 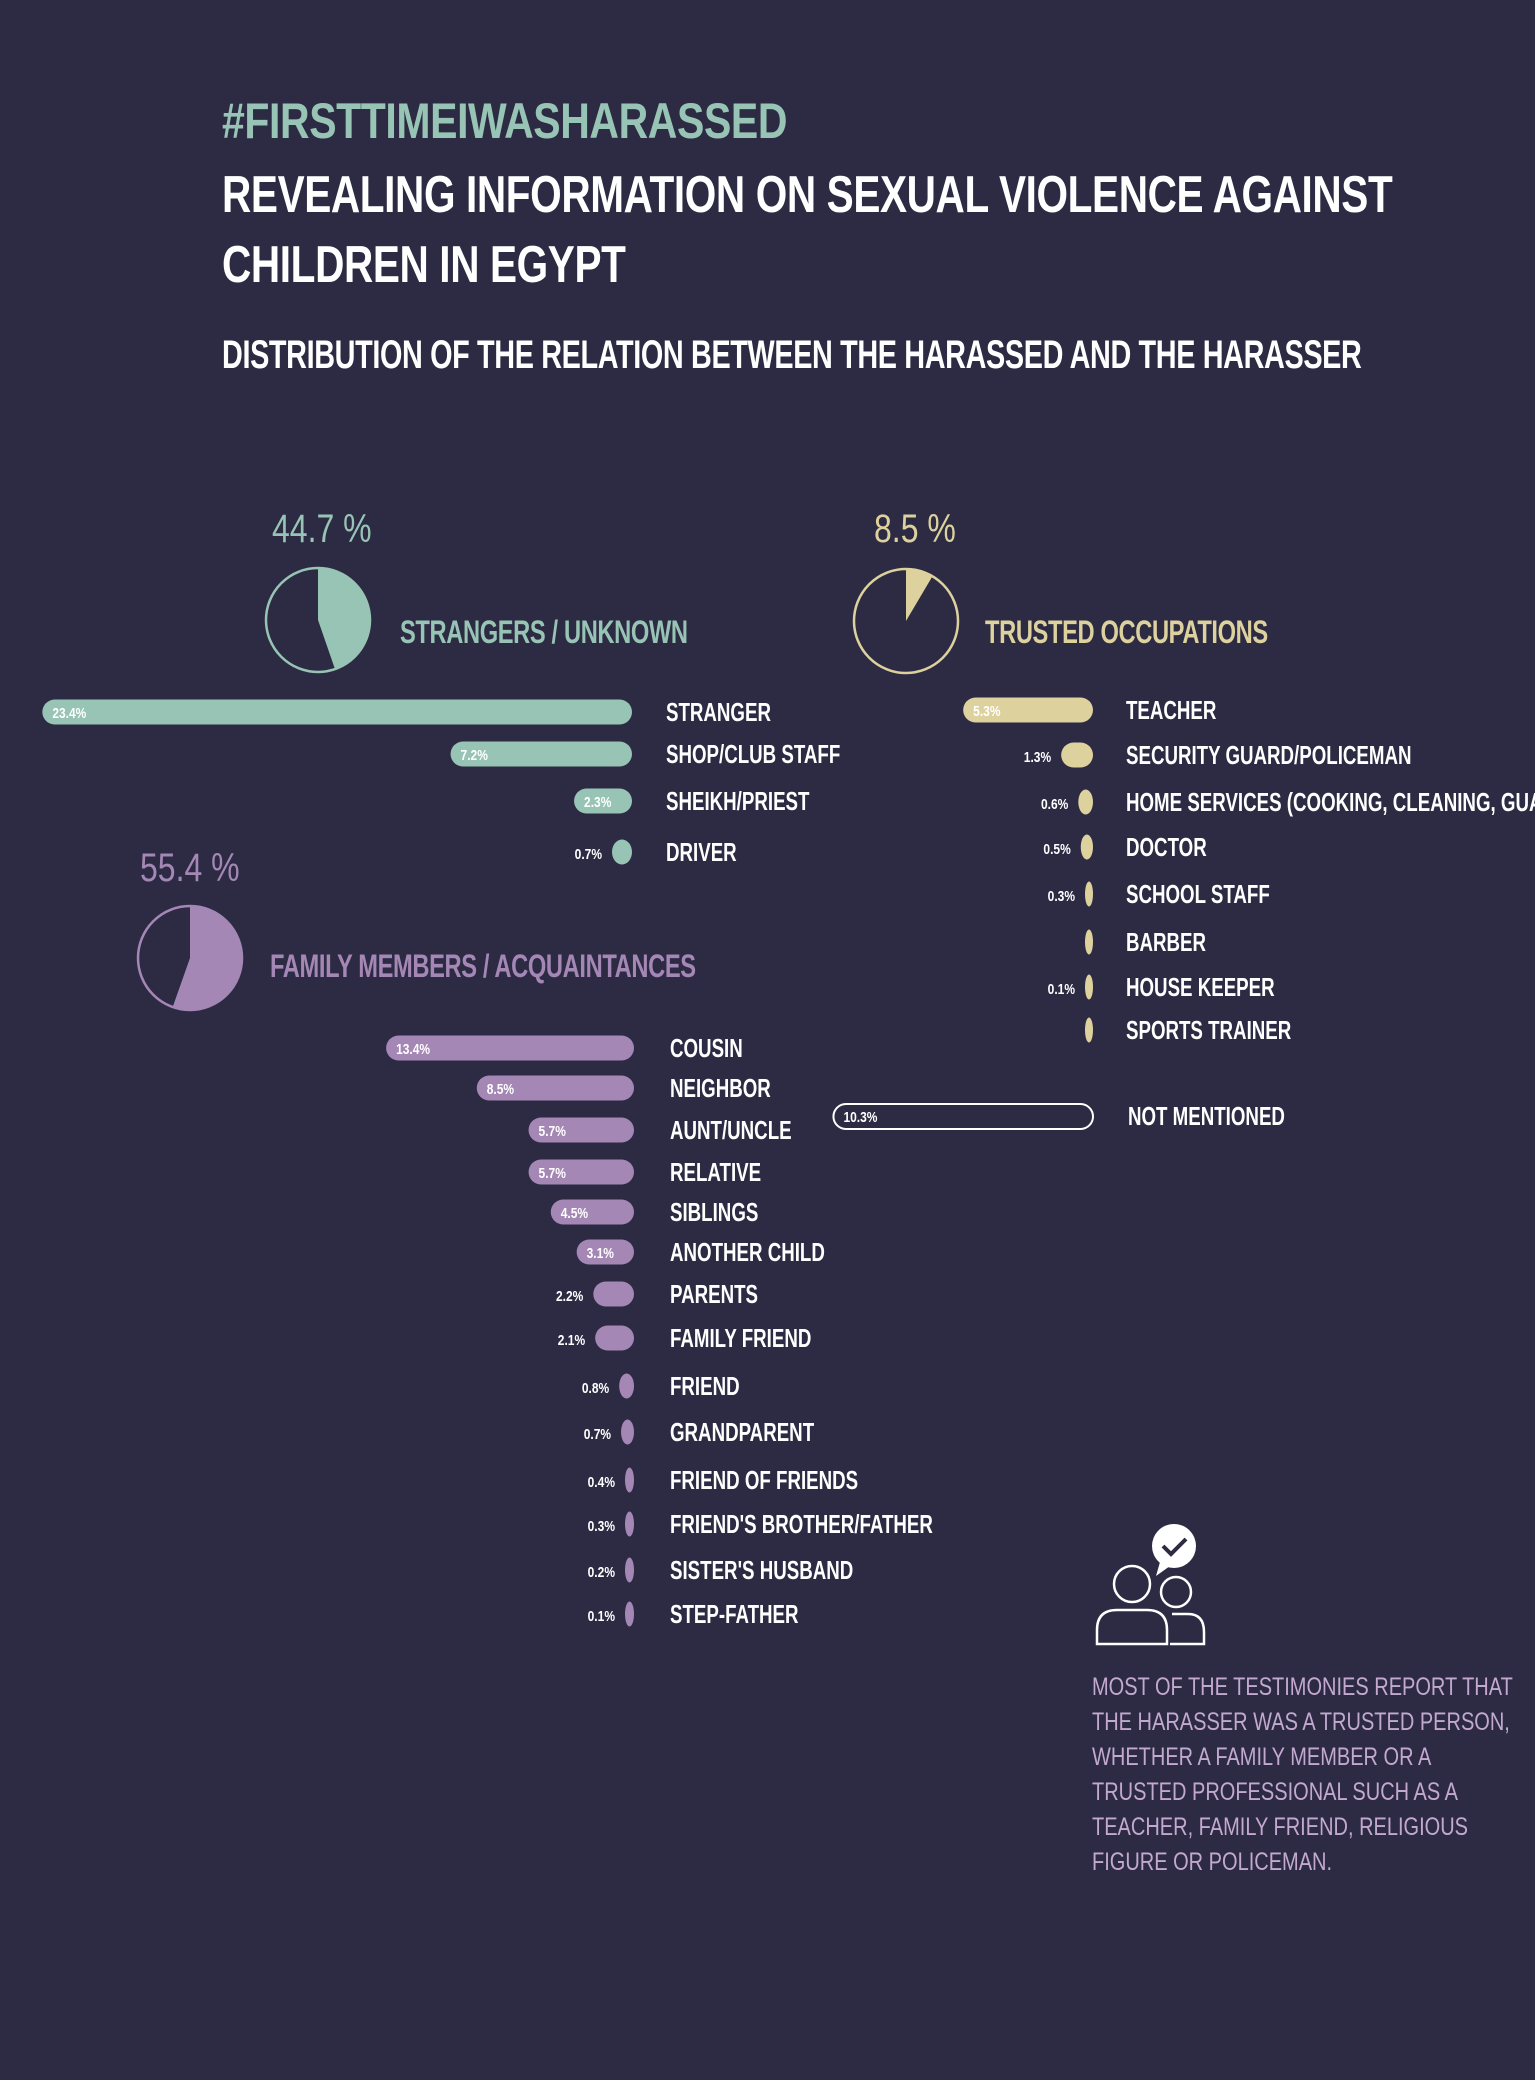 I want to click on family-value-label: 3.1%, so click(x=600, y=1253).